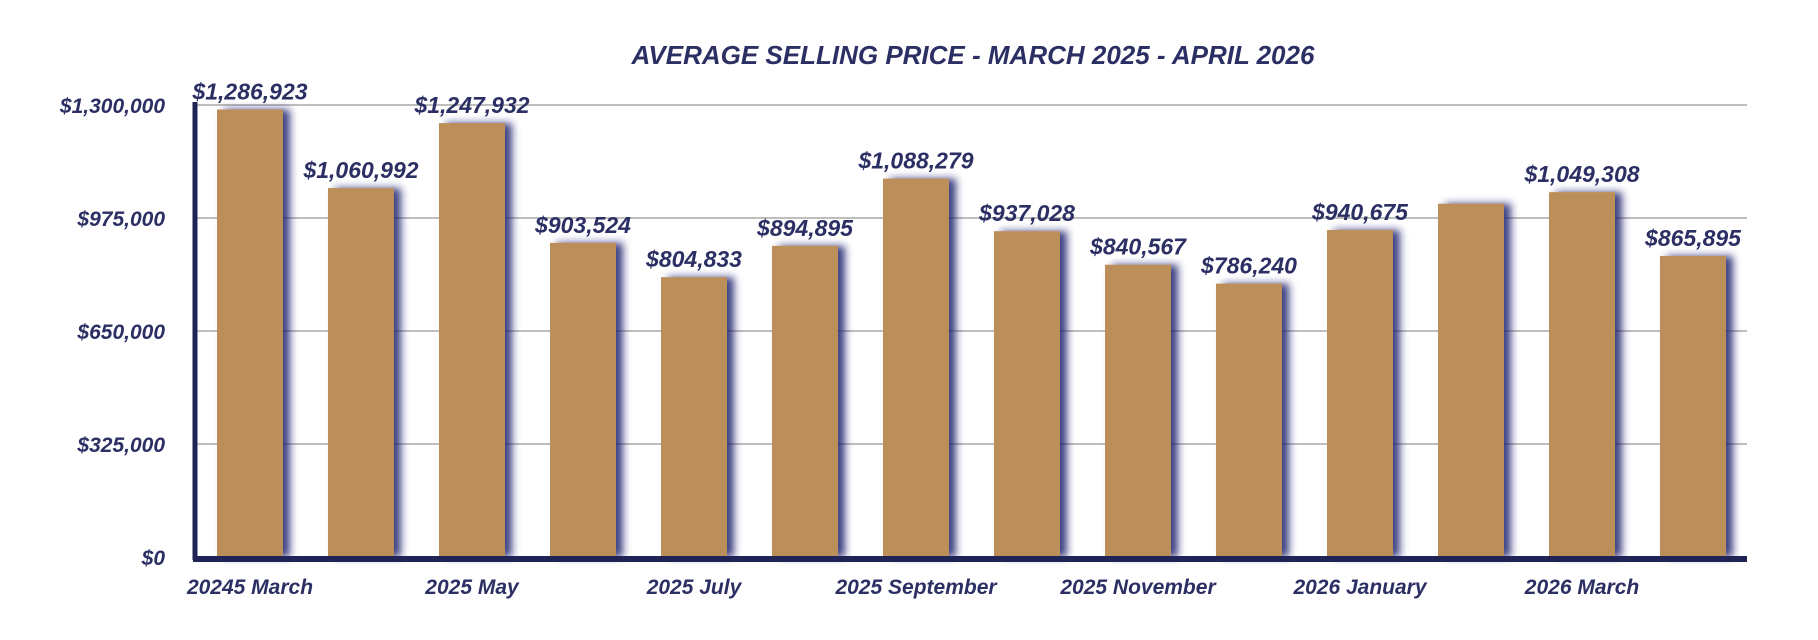  Describe the element at coordinates (360, 170) in the screenshot. I see `data-label: $1,060,992` at that location.